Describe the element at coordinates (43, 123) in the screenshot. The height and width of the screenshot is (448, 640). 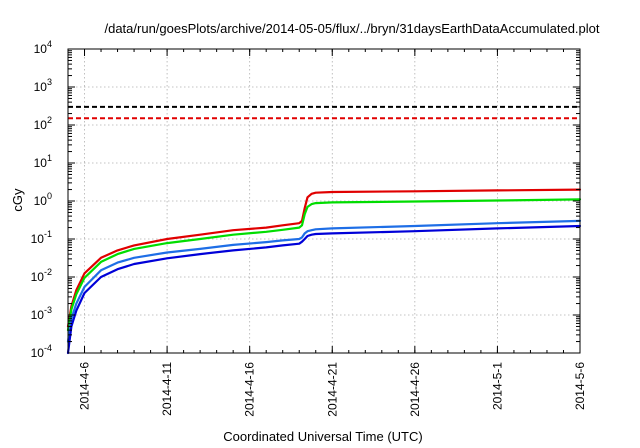
I see `y-tick-label: 10²` at that location.